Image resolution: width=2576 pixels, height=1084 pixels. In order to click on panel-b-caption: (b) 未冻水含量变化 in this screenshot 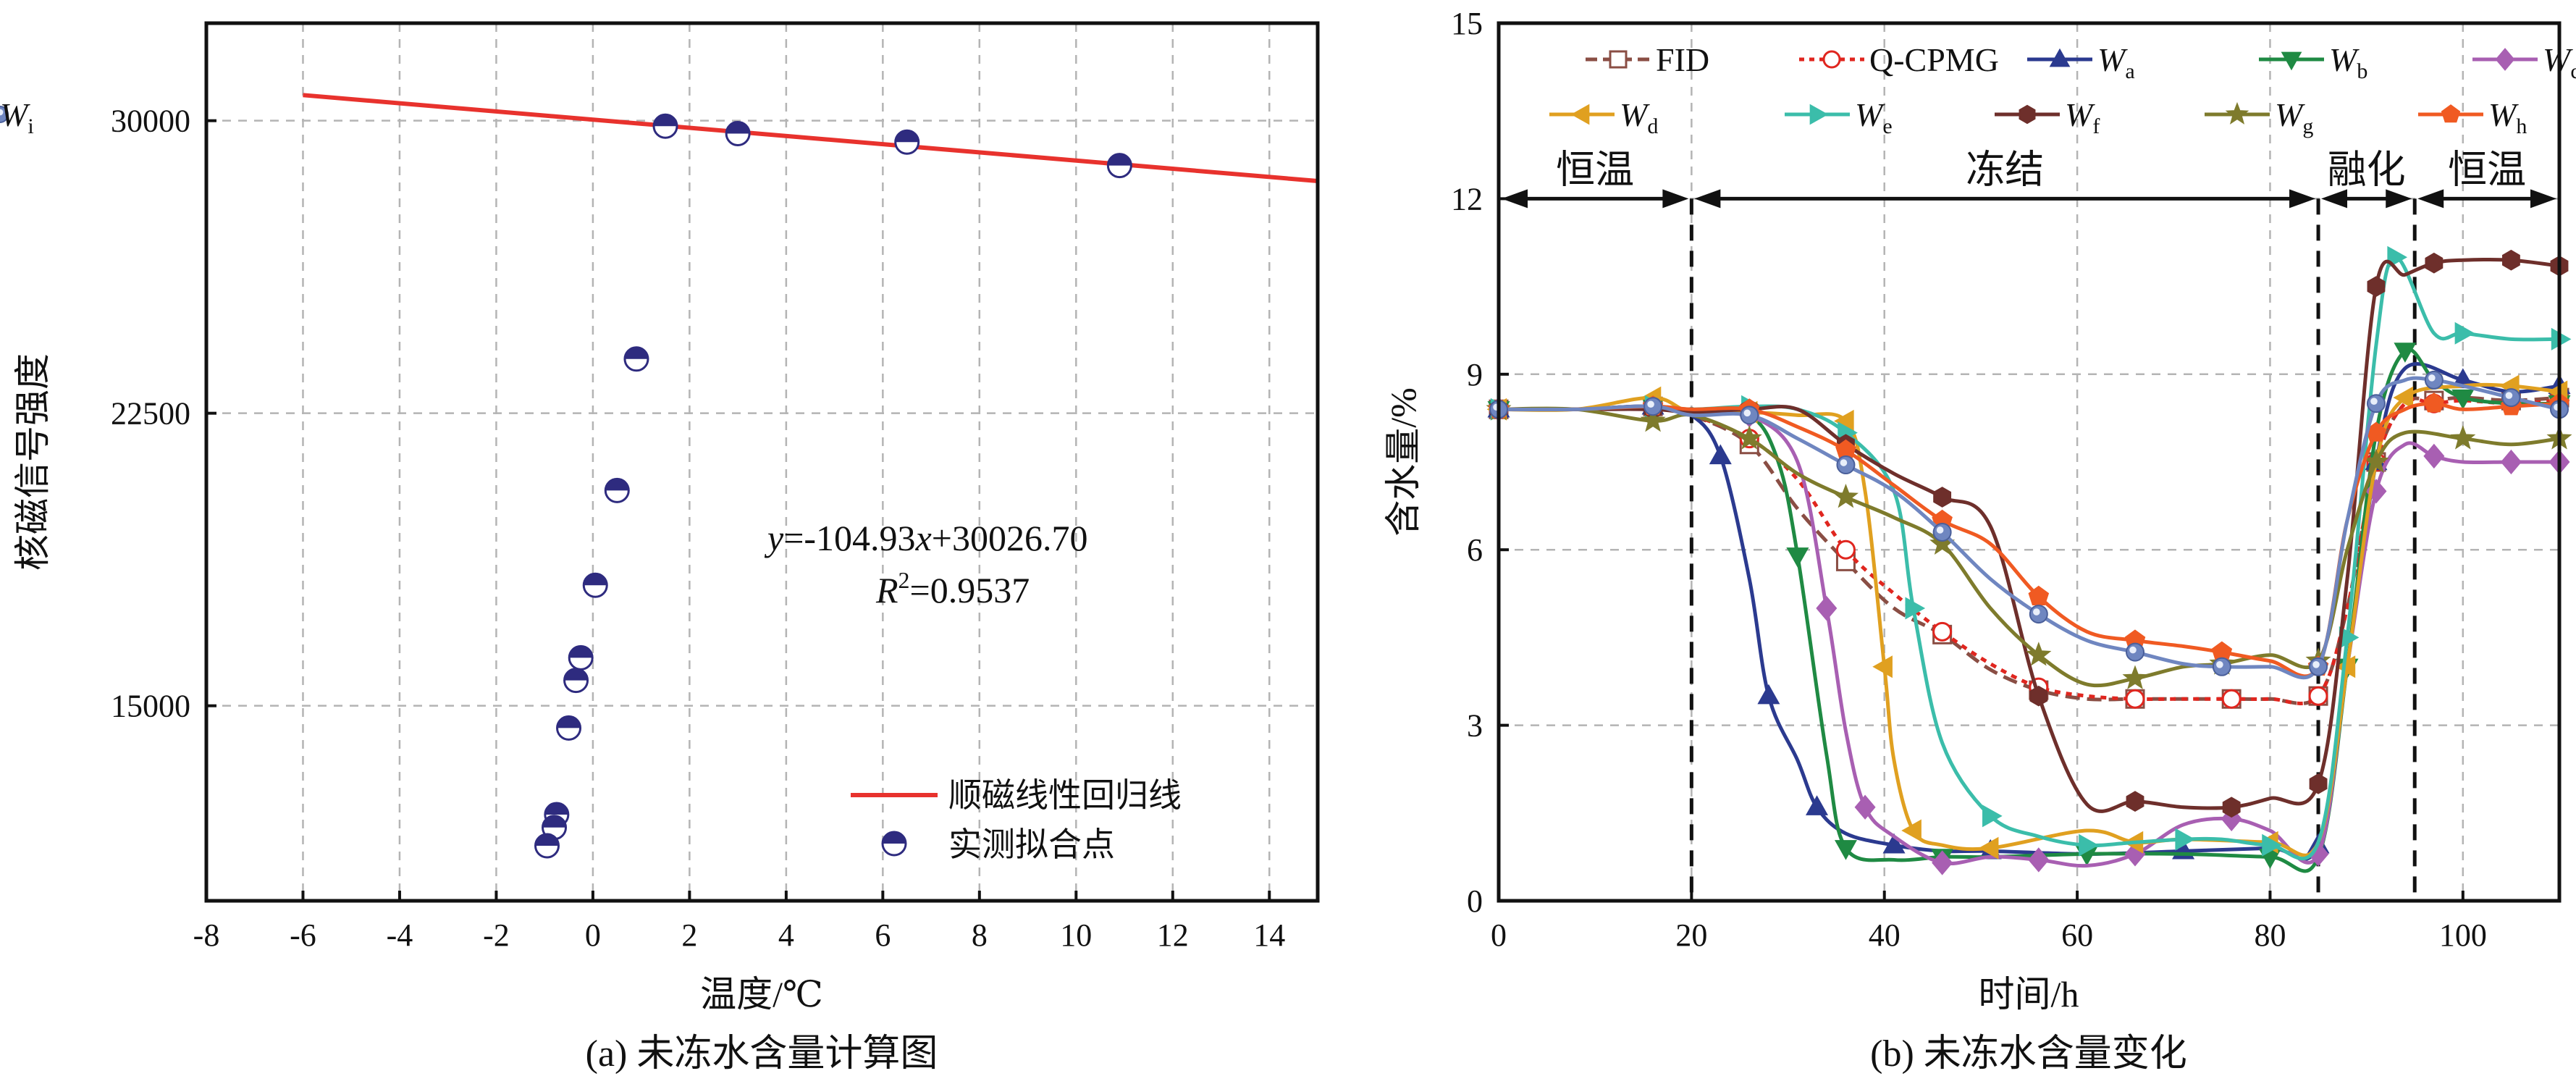, I will do `click(2028, 1054)`.